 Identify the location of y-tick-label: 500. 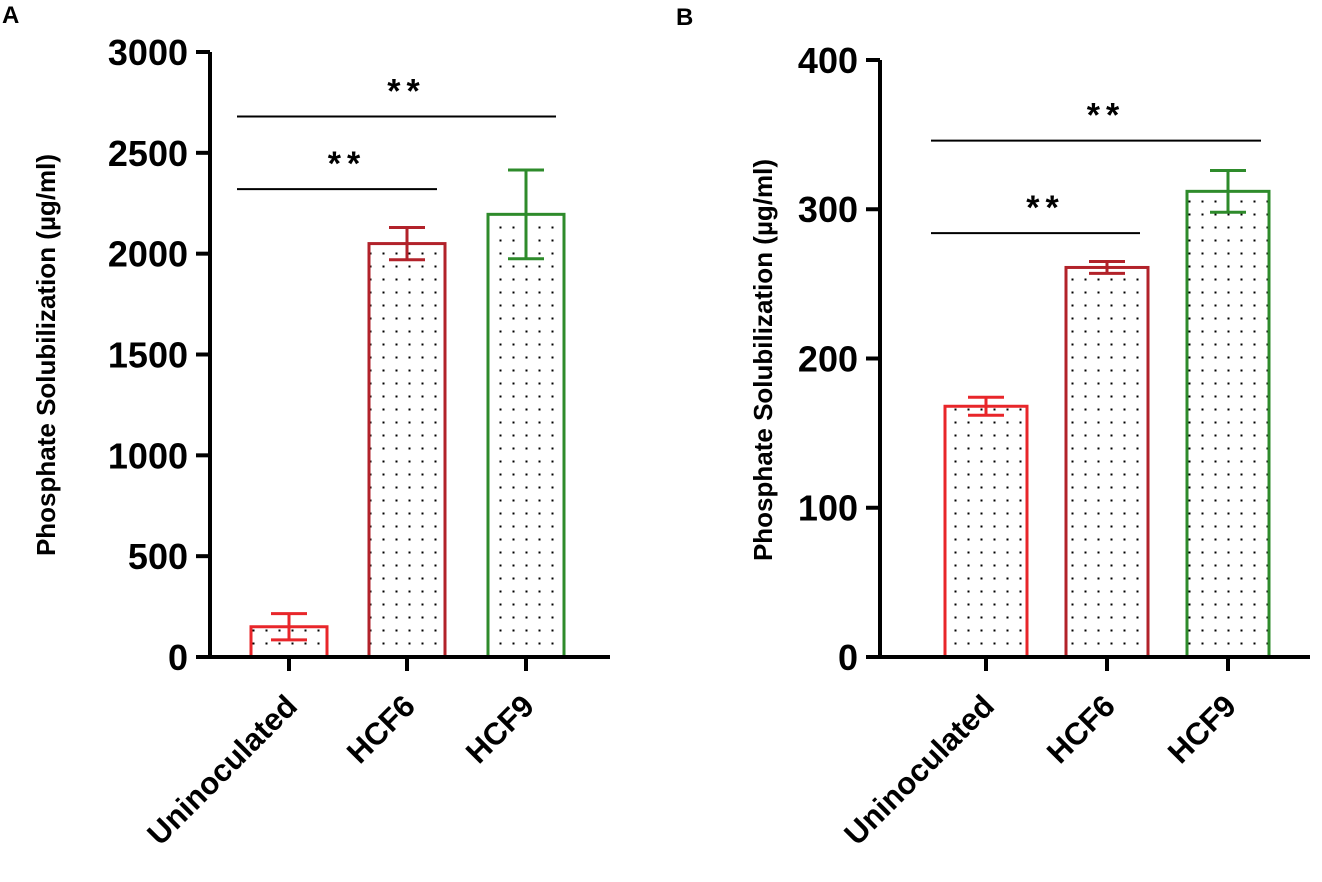
(158, 556).